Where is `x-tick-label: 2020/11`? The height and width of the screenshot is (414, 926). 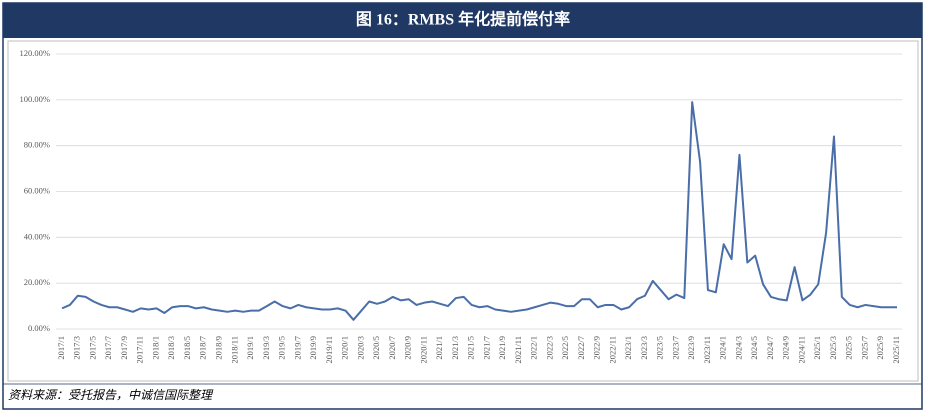 x-tick-label: 2020/11 is located at coordinates (423, 350).